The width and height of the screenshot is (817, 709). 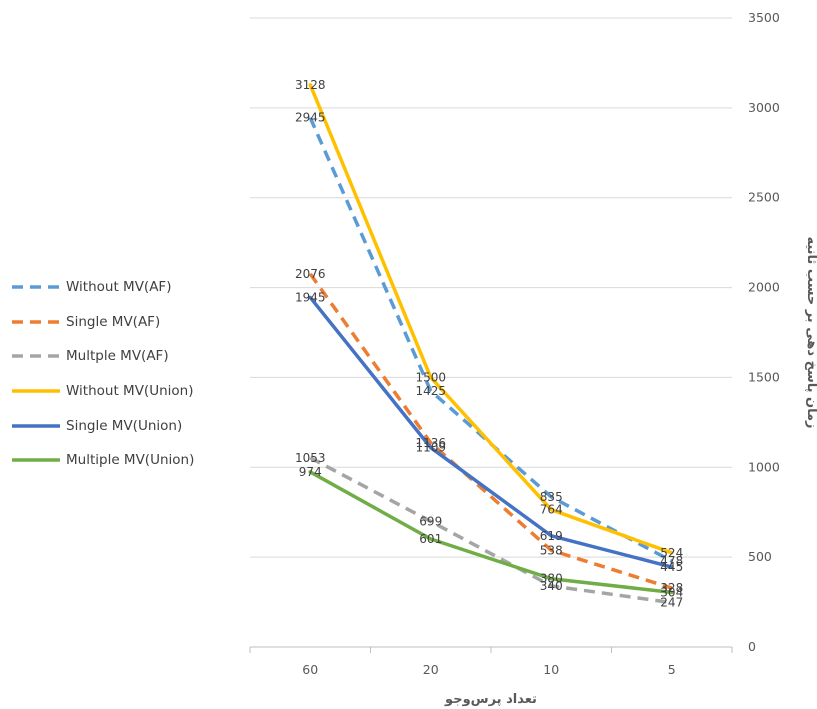 I want to click on x-tick-label: 60, so click(x=310, y=669).